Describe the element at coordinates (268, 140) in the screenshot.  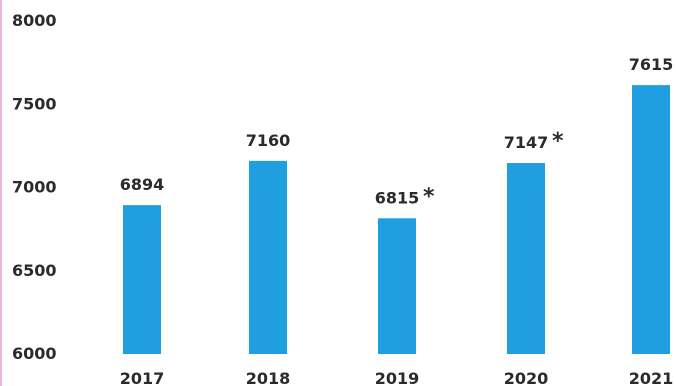
I see `value-label-2018: 7160` at that location.